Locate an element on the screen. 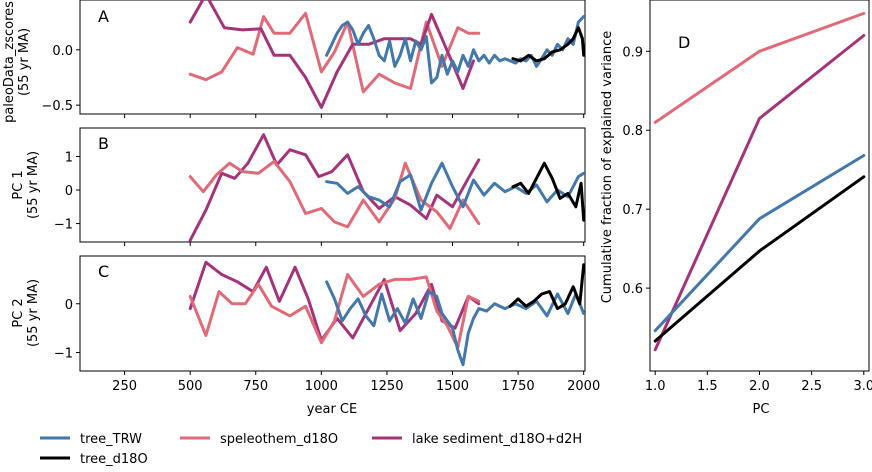 This screenshot has height=472, width=872. panel-d-xtick-label: 2.5 is located at coordinates (811, 386).